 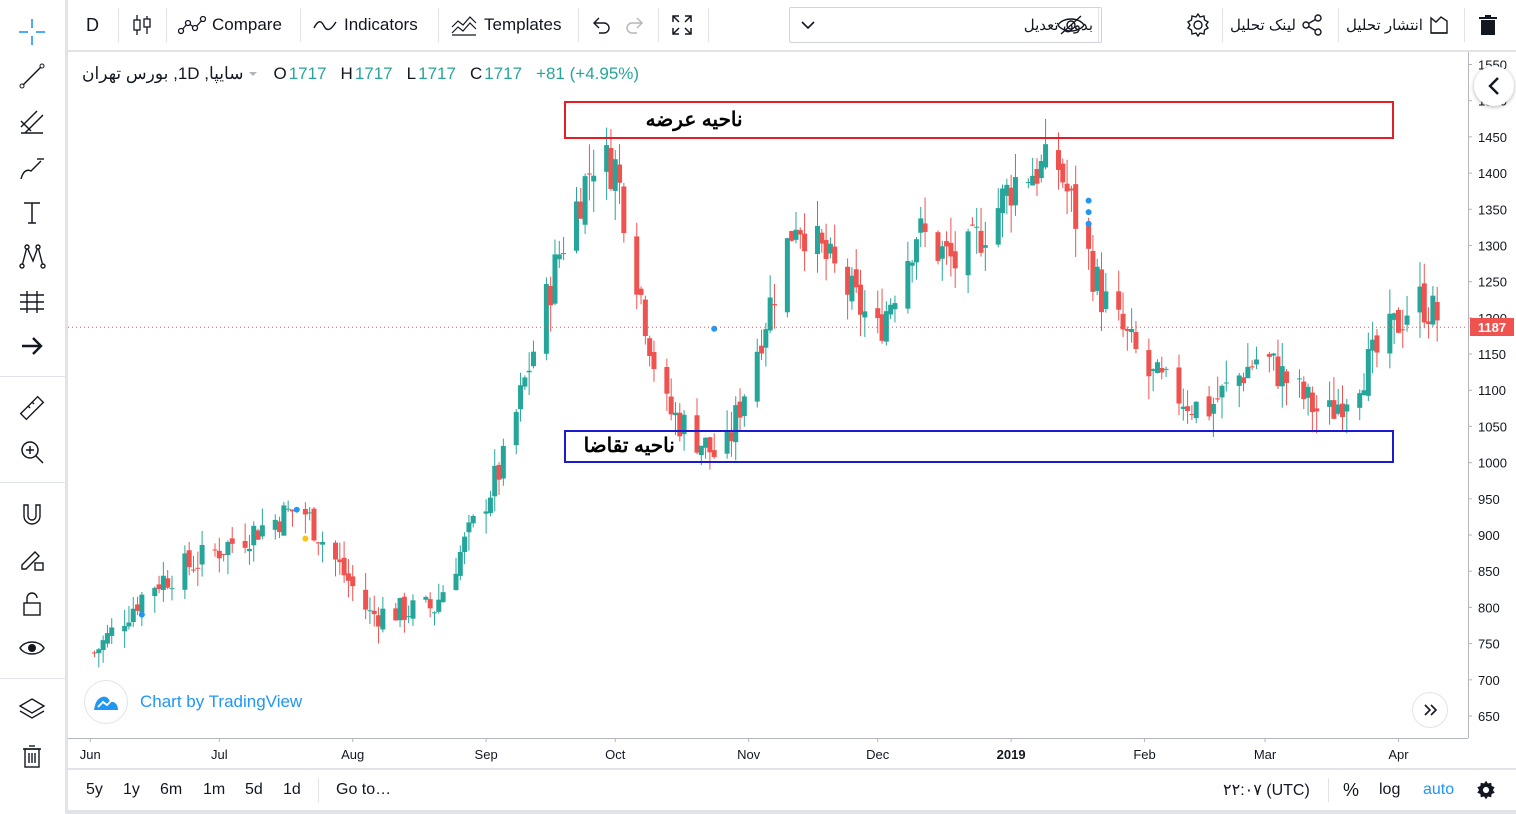 I want to click on chevron-down-icon, so click(x=253, y=74).